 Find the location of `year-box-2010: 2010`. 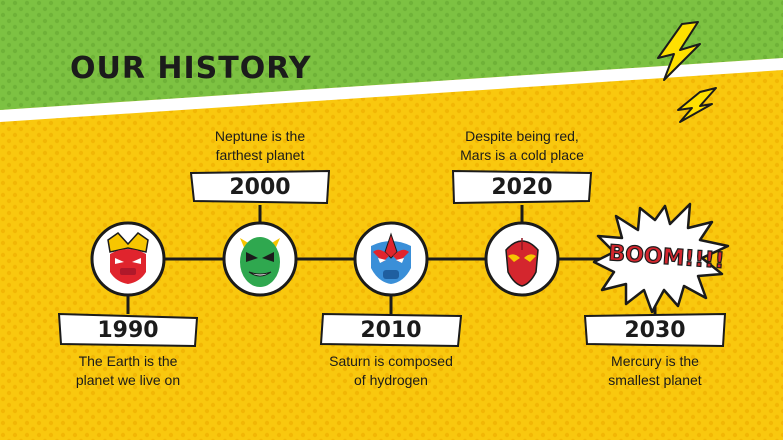

year-box-2010: 2010 is located at coordinates (391, 330).